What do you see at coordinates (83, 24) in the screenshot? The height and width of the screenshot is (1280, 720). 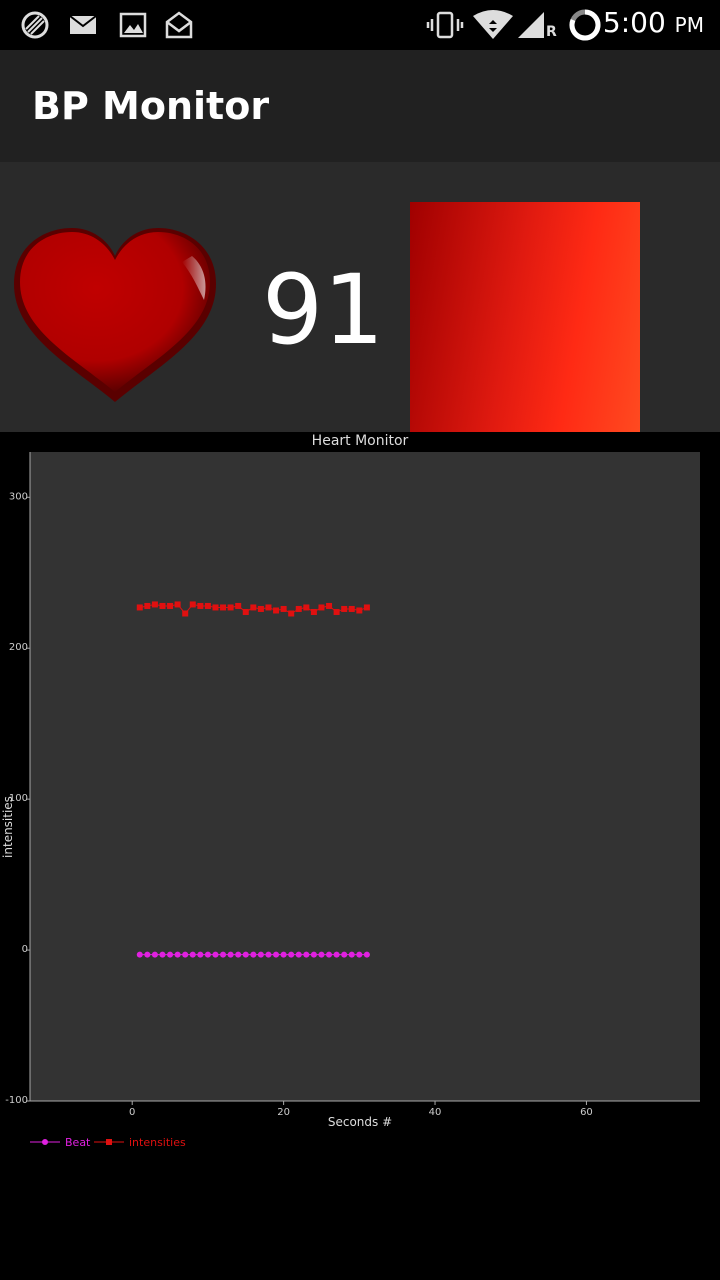 I see `mail-icon` at bounding box center [83, 24].